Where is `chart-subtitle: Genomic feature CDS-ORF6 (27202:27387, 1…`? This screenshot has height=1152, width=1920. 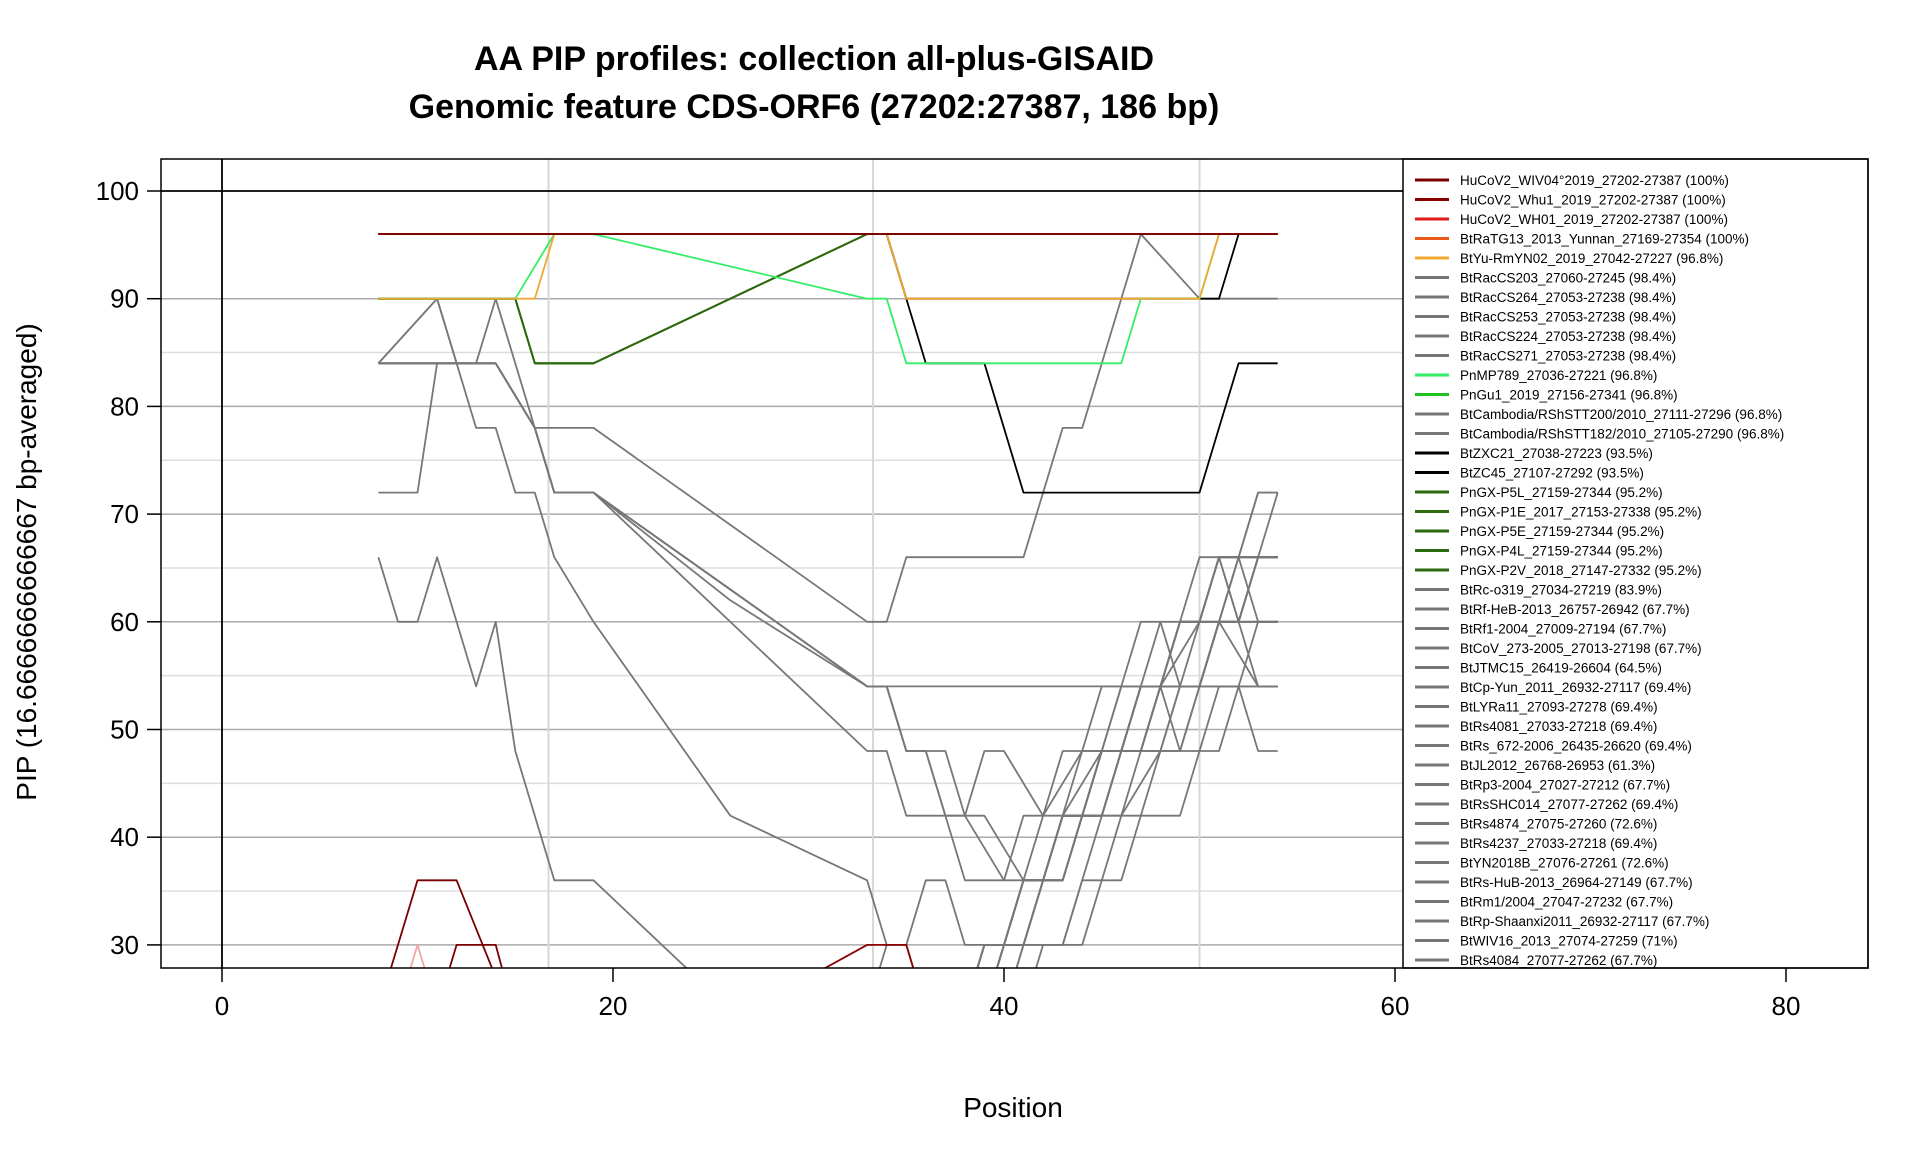
chart-subtitle: Genomic feature CDS-ORF6 (27202:27387, 1… is located at coordinates (814, 107).